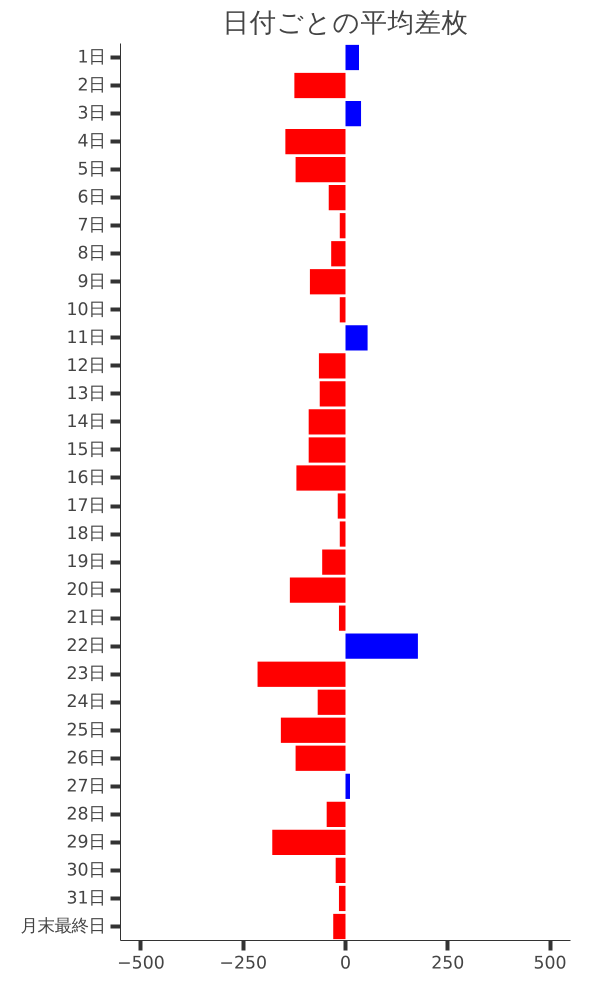  I want to click on x-tick-label: −500, so click(141, 964).